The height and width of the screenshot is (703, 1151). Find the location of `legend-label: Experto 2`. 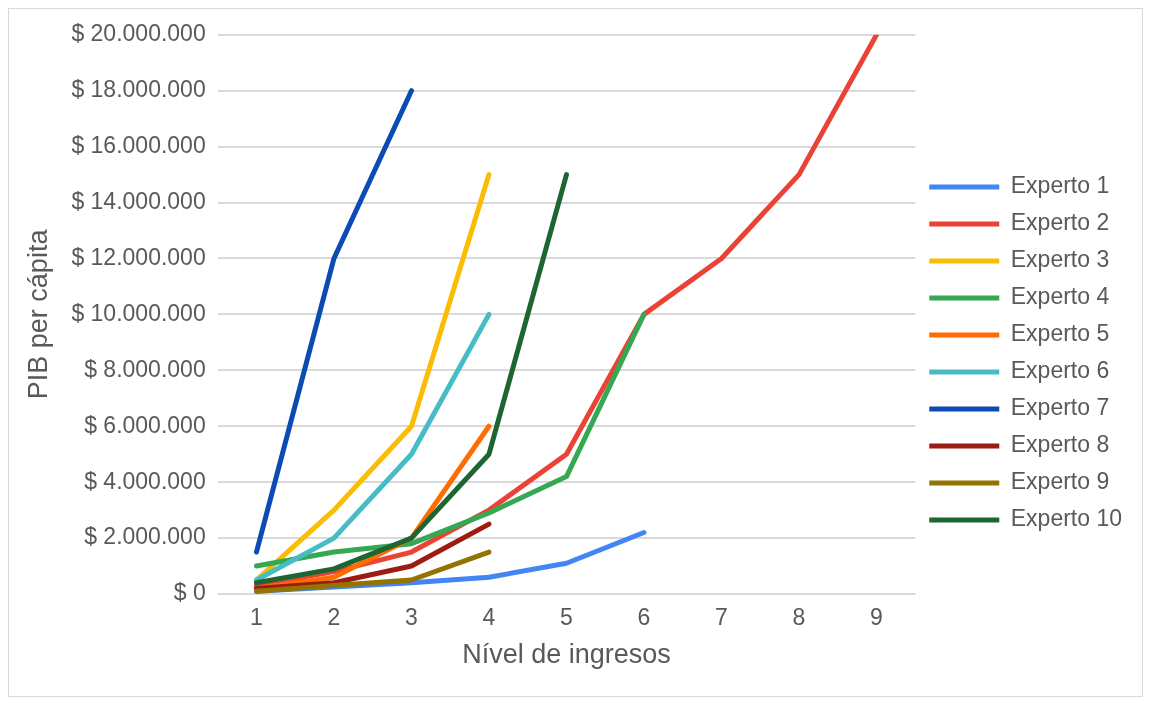

legend-label: Experto 2 is located at coordinates (1060, 222).